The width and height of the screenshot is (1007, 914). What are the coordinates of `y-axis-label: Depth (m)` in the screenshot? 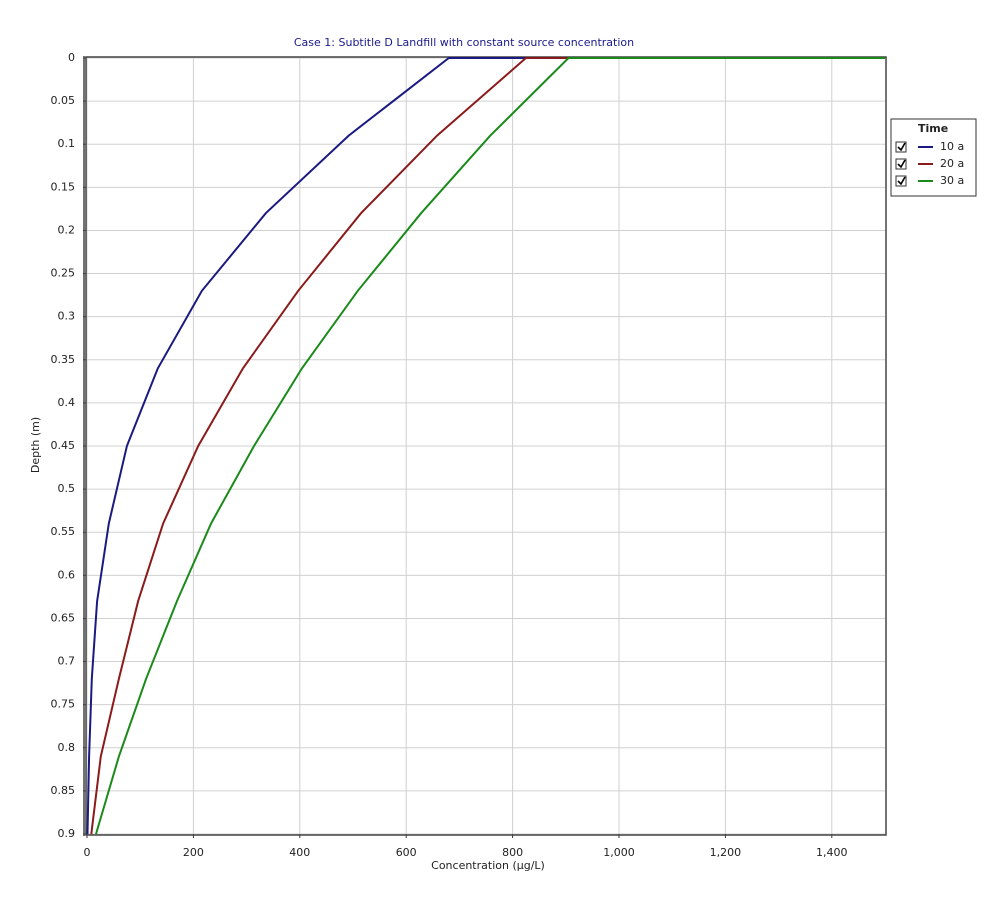 It's located at (35, 445).